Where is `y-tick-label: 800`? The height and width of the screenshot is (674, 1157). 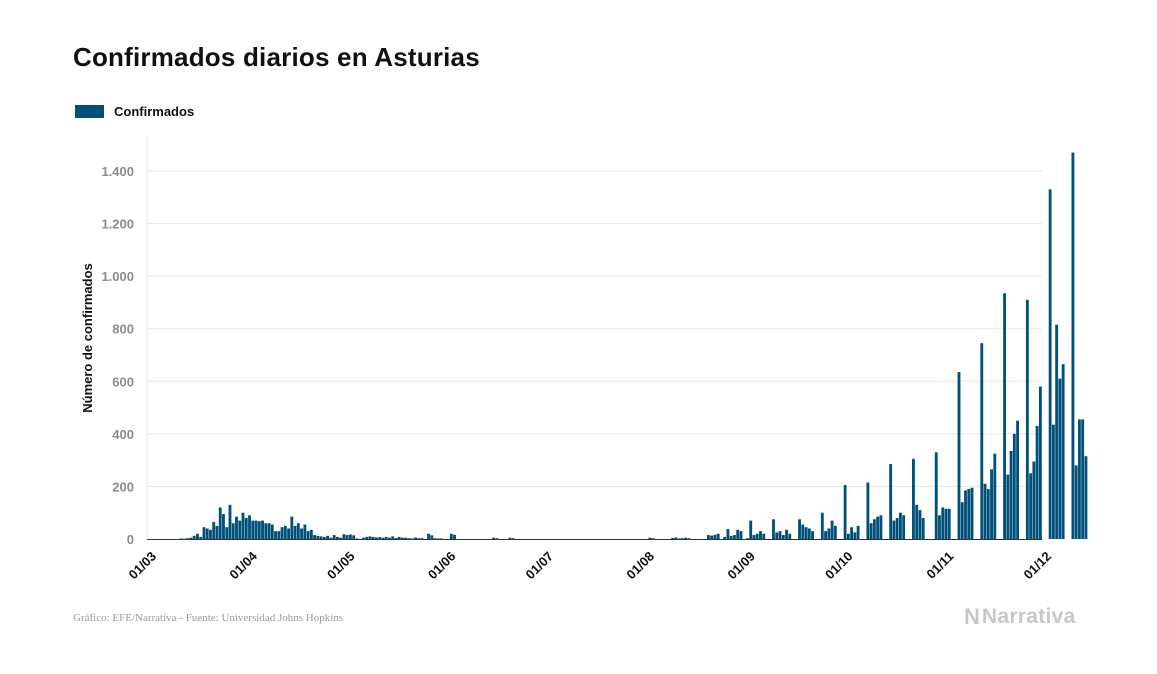 y-tick-label: 800 is located at coordinates (123, 329).